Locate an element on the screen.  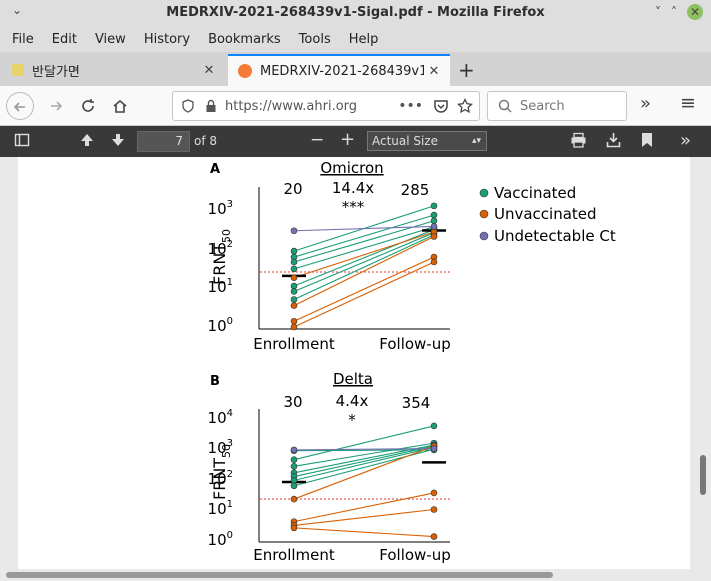
url-text: https://www.ahri.org is located at coordinates (291, 106).